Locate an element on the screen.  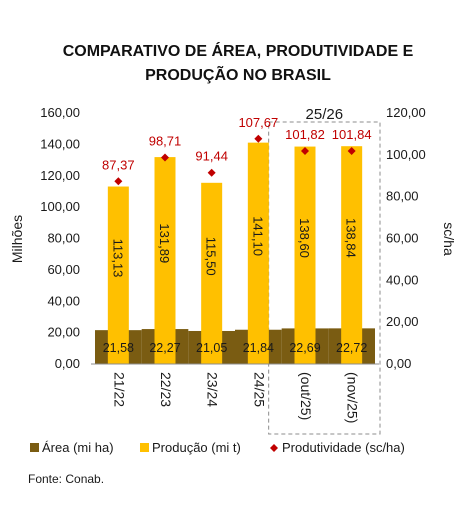
y-left-tick-label: 40,00 is located at coordinates (63, 300).